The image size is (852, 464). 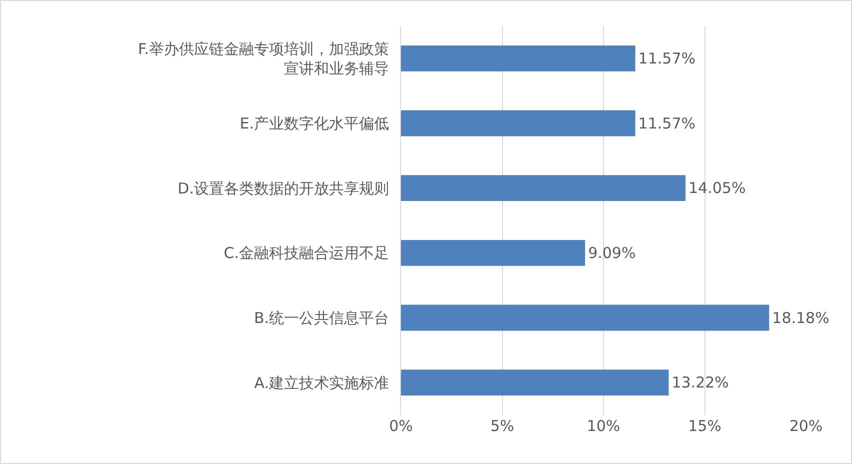 What do you see at coordinates (283, 188) in the screenshot?
I see `y-tick-label: D.设置各类数据的开放共享规则` at bounding box center [283, 188].